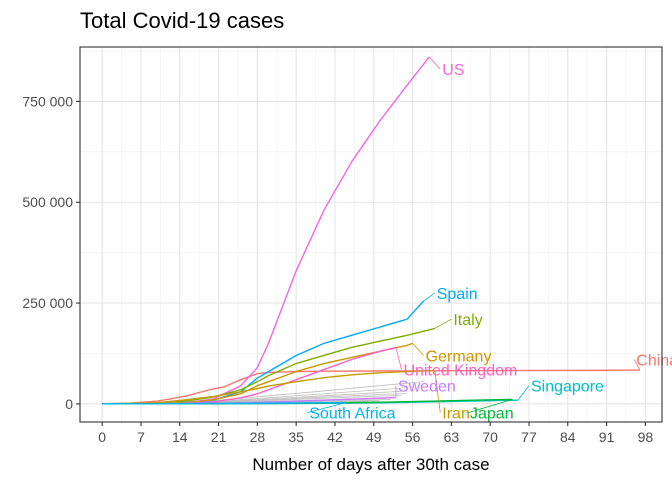  I want to click on series-label-iran: Iran, so click(456, 414).